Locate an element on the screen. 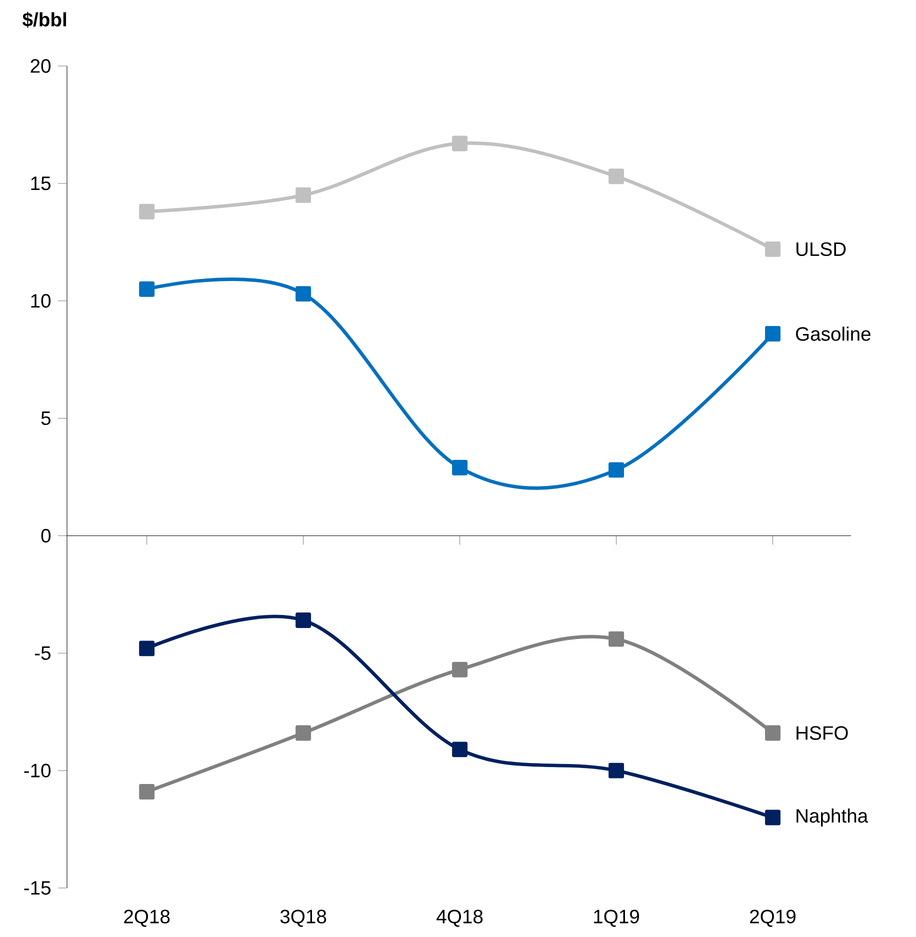 The image size is (916, 937). series-label: ULSD is located at coordinates (821, 249).